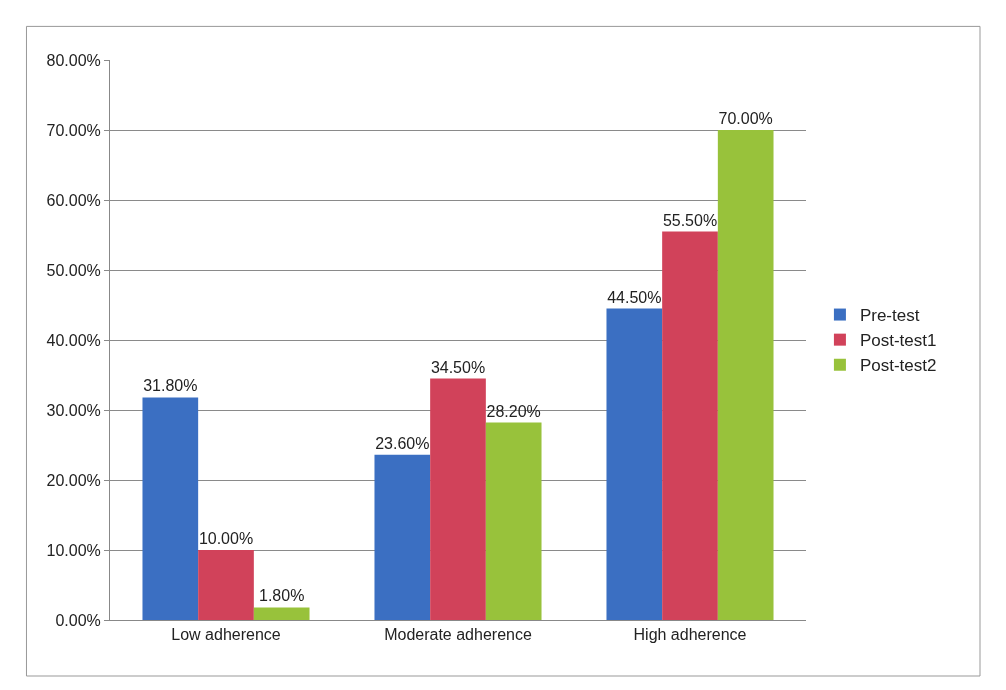  What do you see at coordinates (458, 635) in the screenshot?
I see `x-tick-label: Moderate adherence` at bounding box center [458, 635].